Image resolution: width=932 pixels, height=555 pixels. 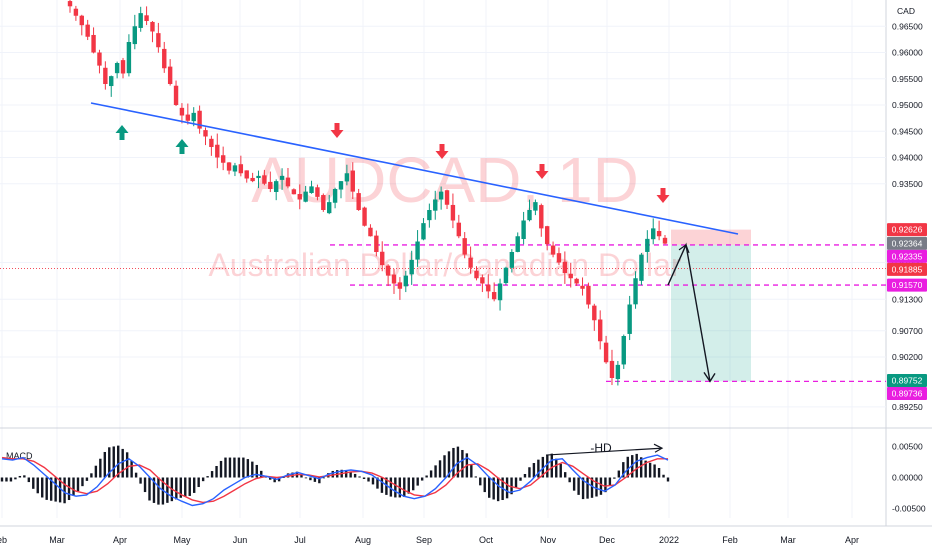 I want to click on time-label-11: 2022, so click(x=669, y=540).